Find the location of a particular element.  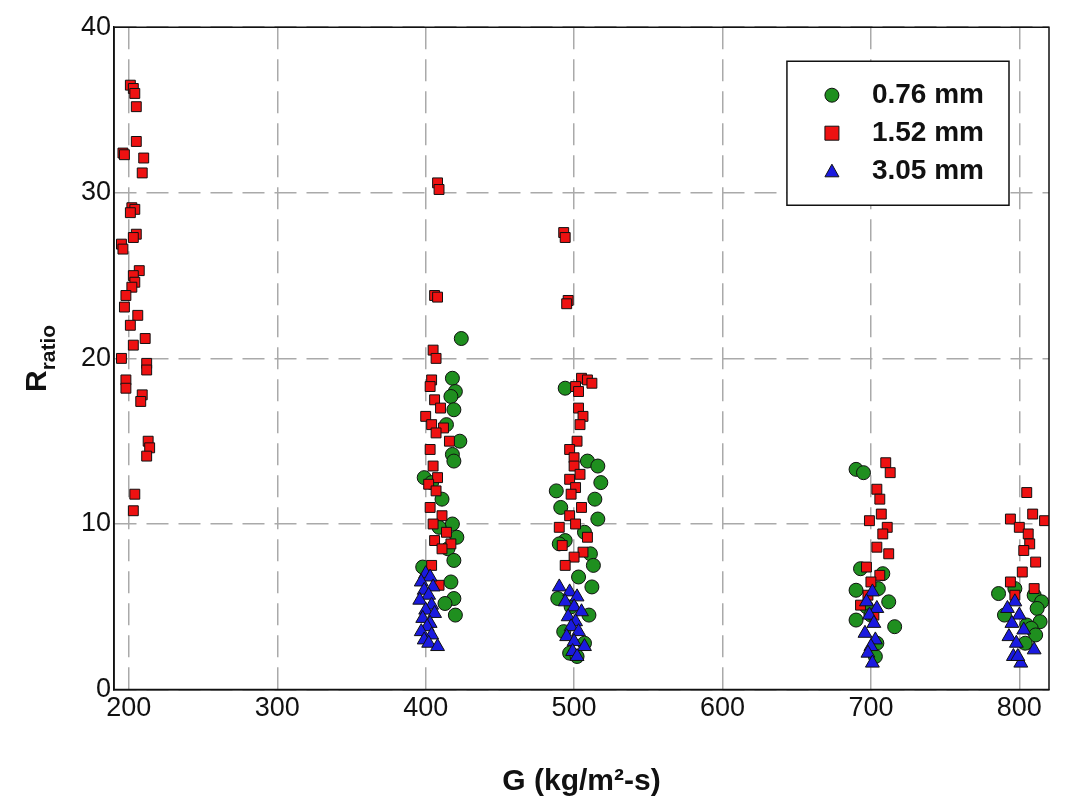

x-tick-label: 600 is located at coordinates (722, 707).